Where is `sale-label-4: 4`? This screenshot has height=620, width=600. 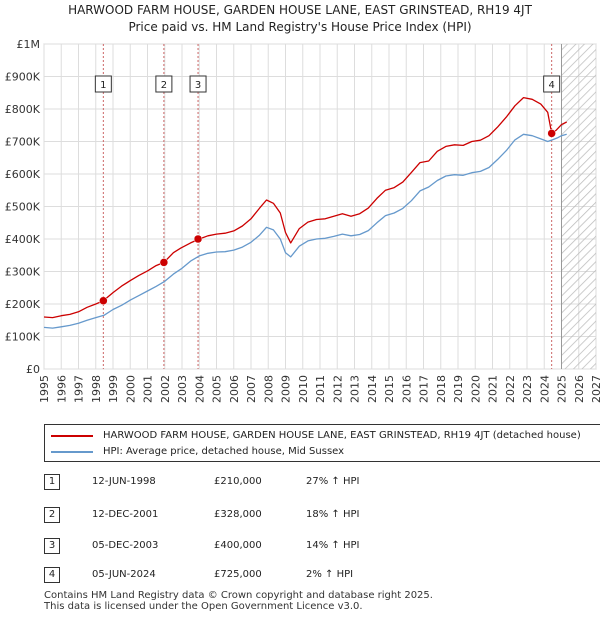 sale-label-4: 4 is located at coordinates (551, 85).